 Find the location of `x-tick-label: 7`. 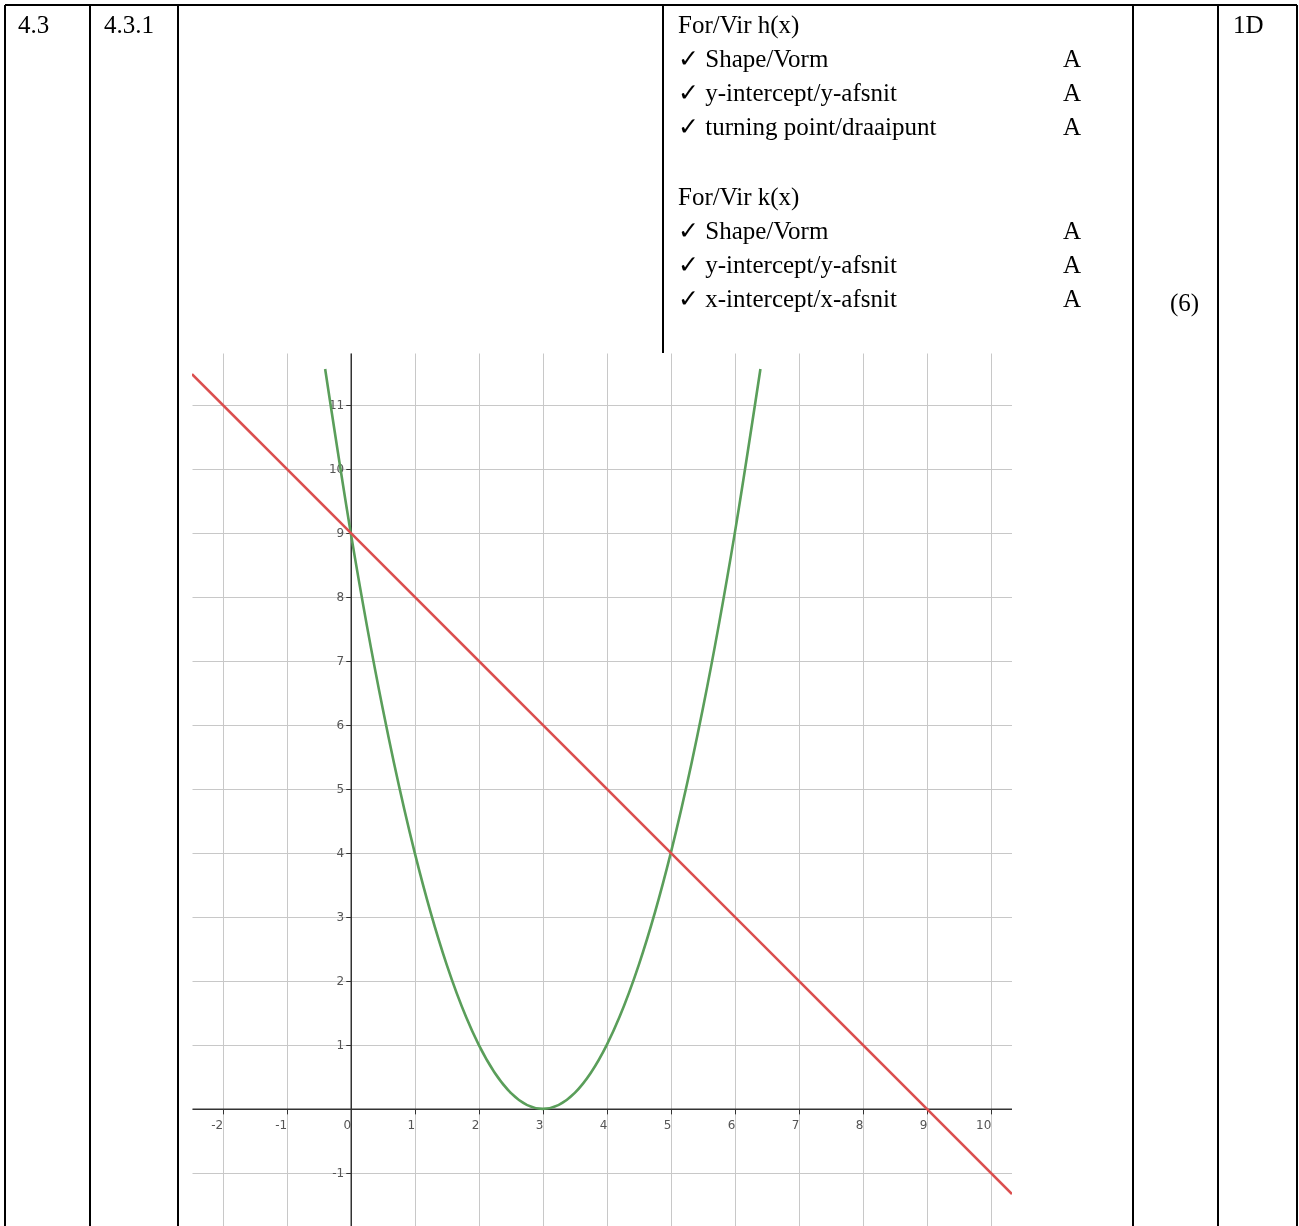

x-tick-label: 7 is located at coordinates (795, 1125).